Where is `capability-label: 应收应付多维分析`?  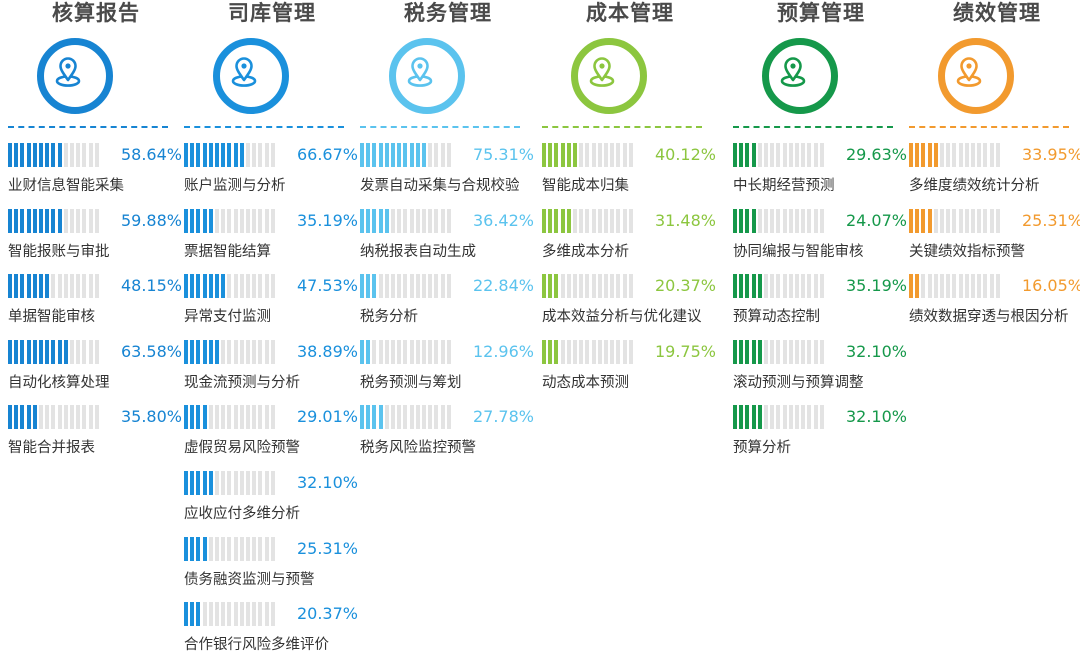
capability-label: 应收应付多维分析 is located at coordinates (242, 514).